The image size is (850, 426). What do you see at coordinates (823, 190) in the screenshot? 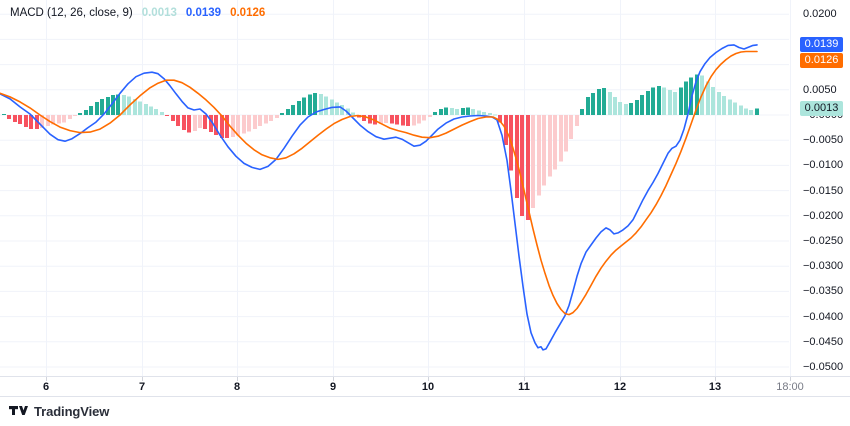
I see `price-scale-label: −0.0150` at bounding box center [823, 190].